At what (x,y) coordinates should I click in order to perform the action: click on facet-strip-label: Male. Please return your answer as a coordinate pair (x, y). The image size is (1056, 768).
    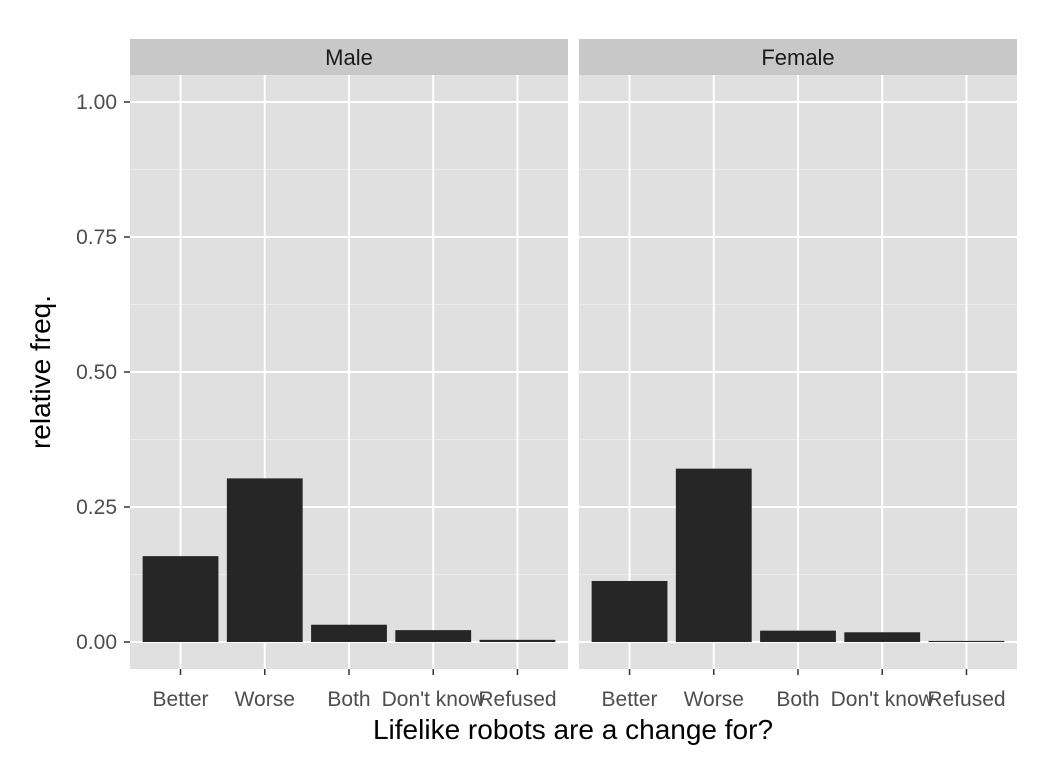
    Looking at the image, I should click on (349, 57).